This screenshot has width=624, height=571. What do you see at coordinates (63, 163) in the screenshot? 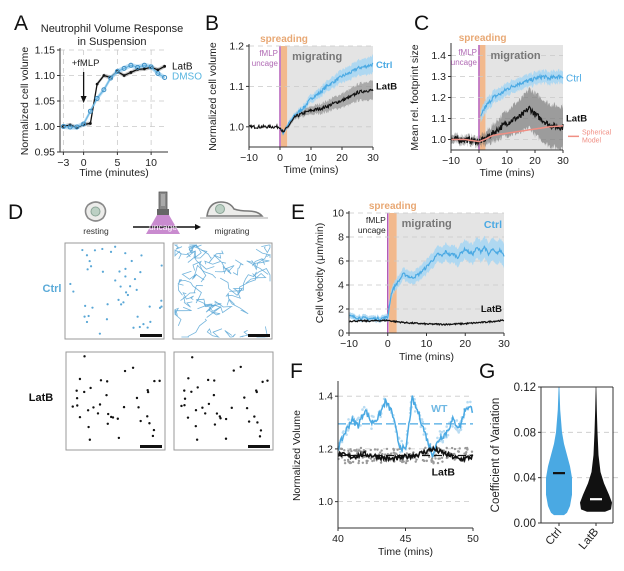
I see `x-tick-label: −3` at bounding box center [63, 163].